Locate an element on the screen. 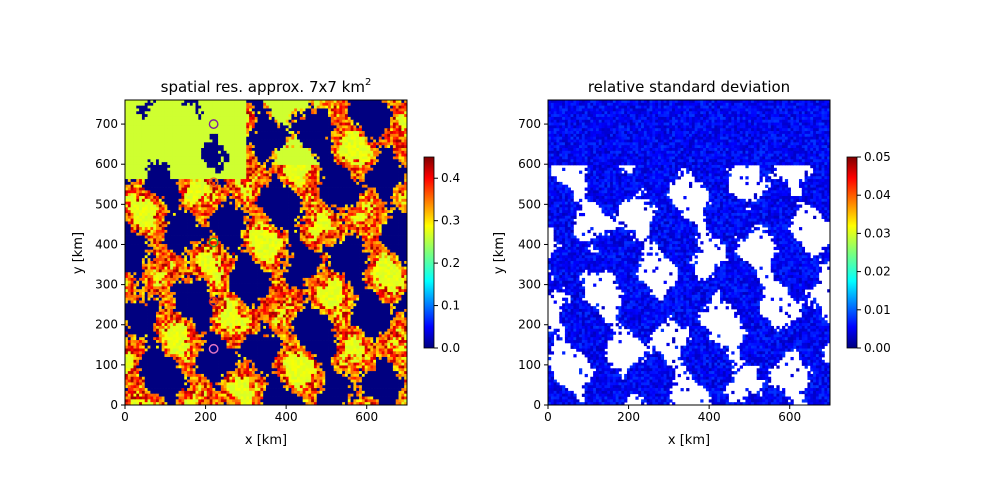 The image size is (1000, 500). left-x-axis-label: x [km] is located at coordinates (266, 440).